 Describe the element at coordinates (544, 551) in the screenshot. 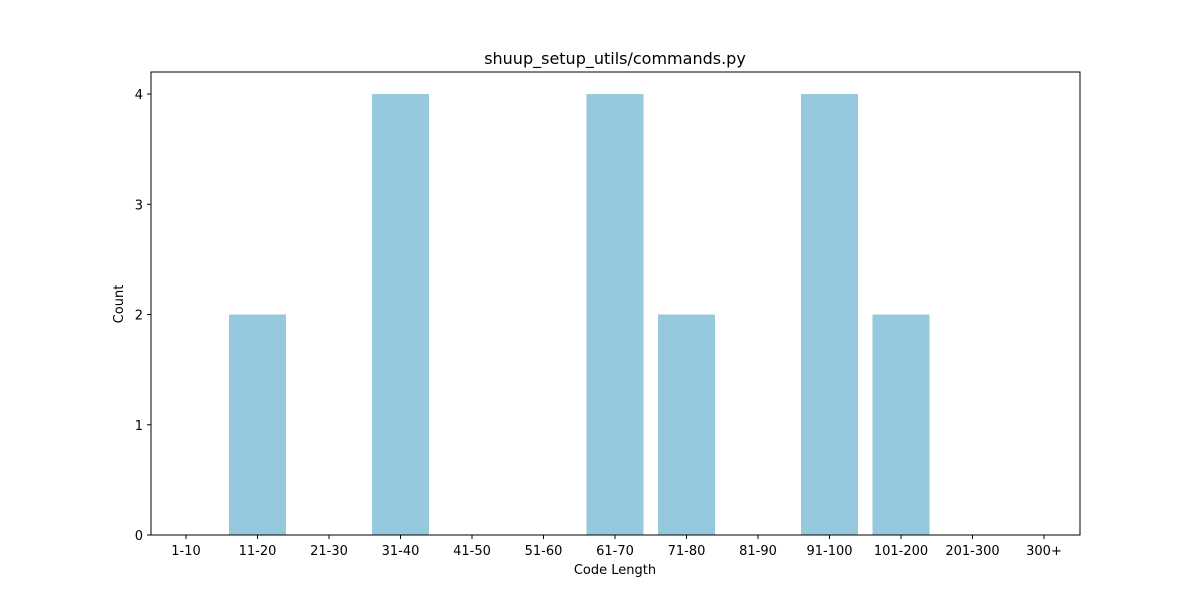

I see `x-tick-label: 51-60` at that location.